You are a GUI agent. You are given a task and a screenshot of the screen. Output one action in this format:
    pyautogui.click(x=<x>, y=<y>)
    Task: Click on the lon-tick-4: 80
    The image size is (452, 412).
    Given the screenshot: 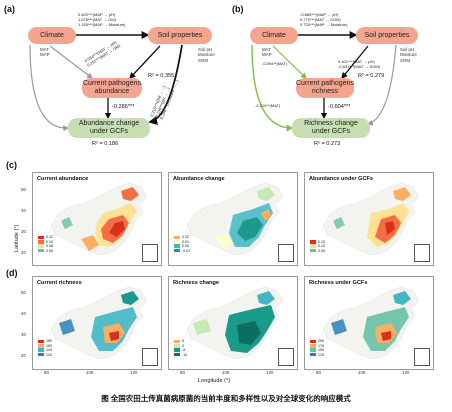 What is the action you would take?
    pyautogui.click(x=182, y=372)
    